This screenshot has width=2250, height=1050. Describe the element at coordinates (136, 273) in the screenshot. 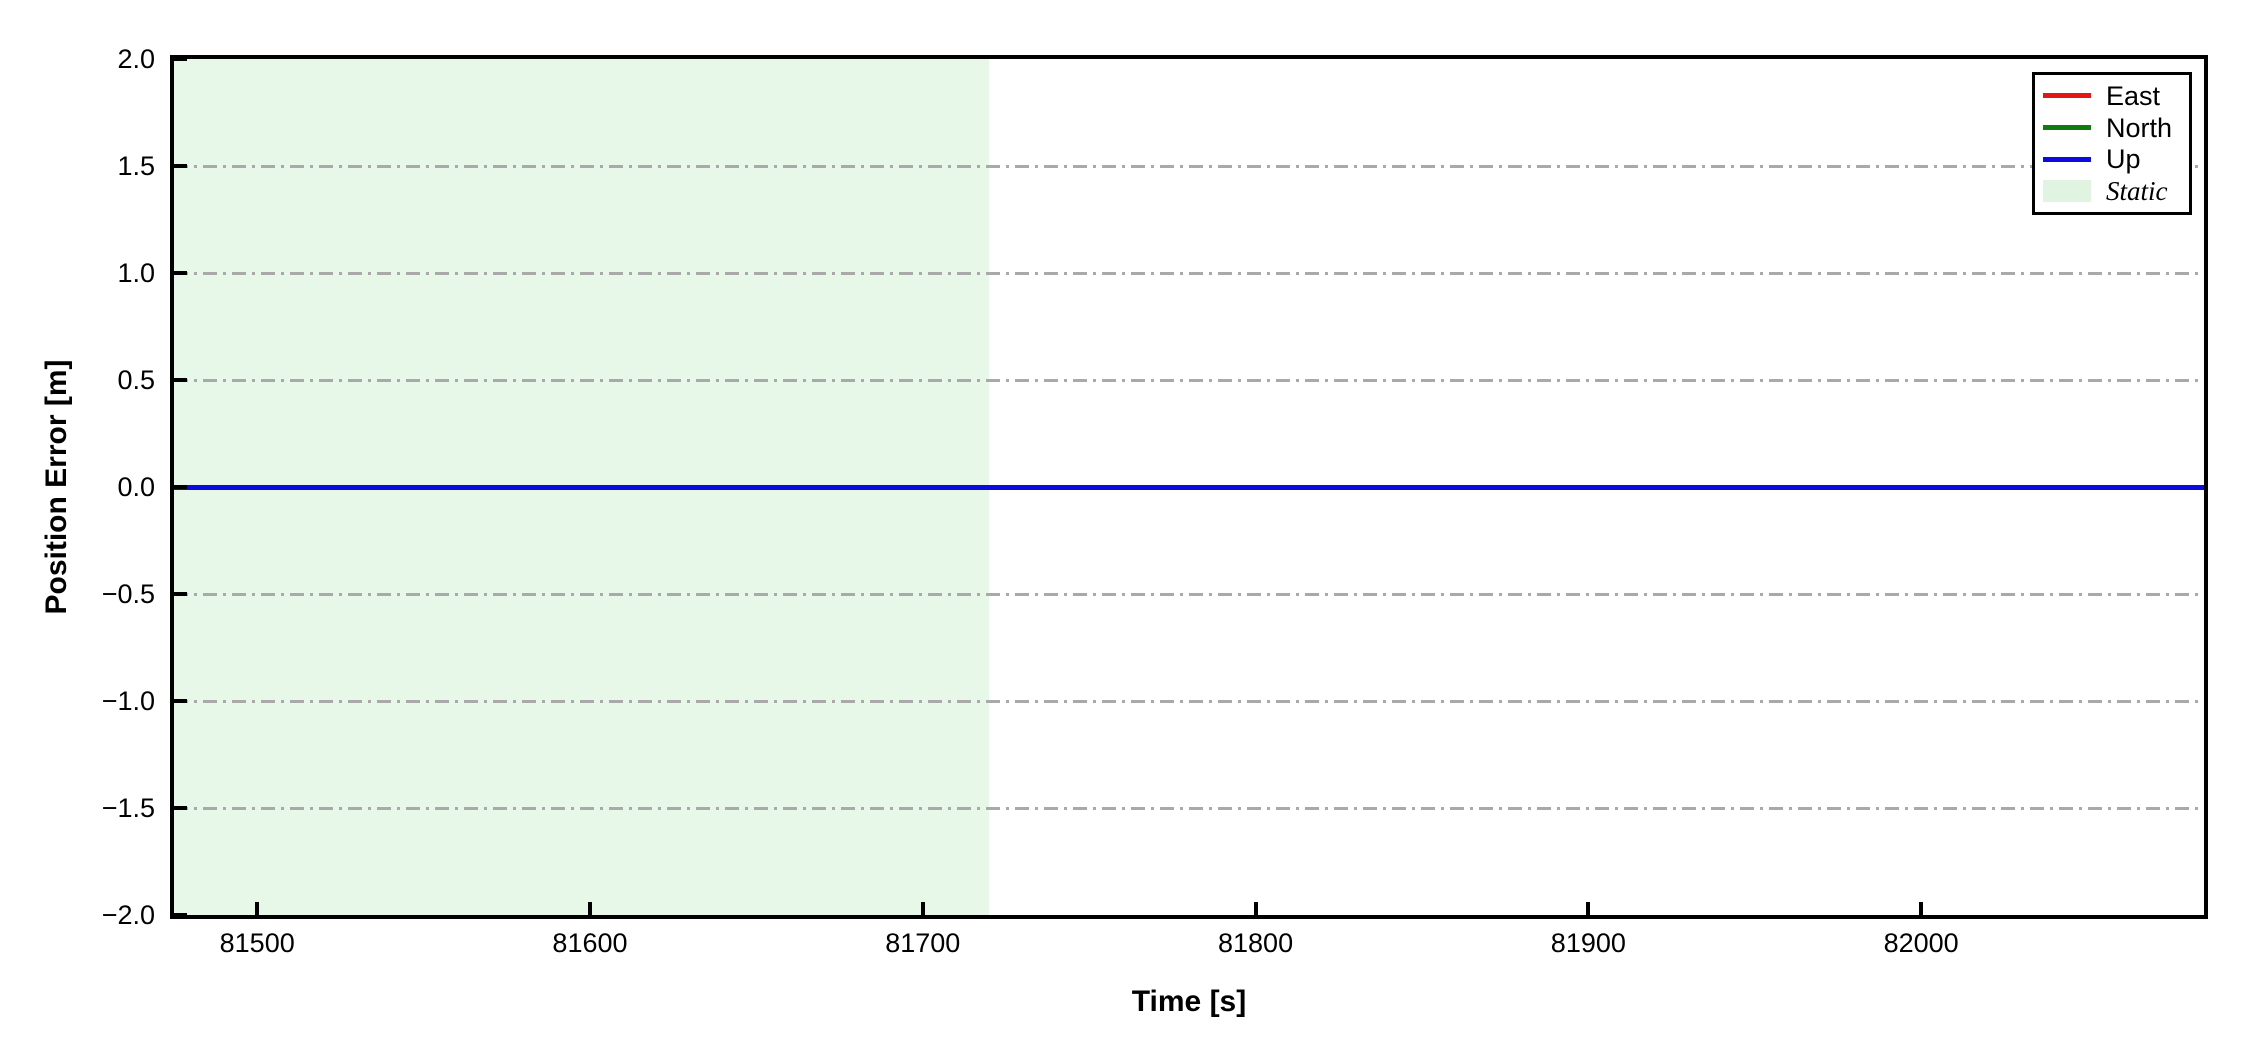

I see `y-tick-label: 1.0` at that location.